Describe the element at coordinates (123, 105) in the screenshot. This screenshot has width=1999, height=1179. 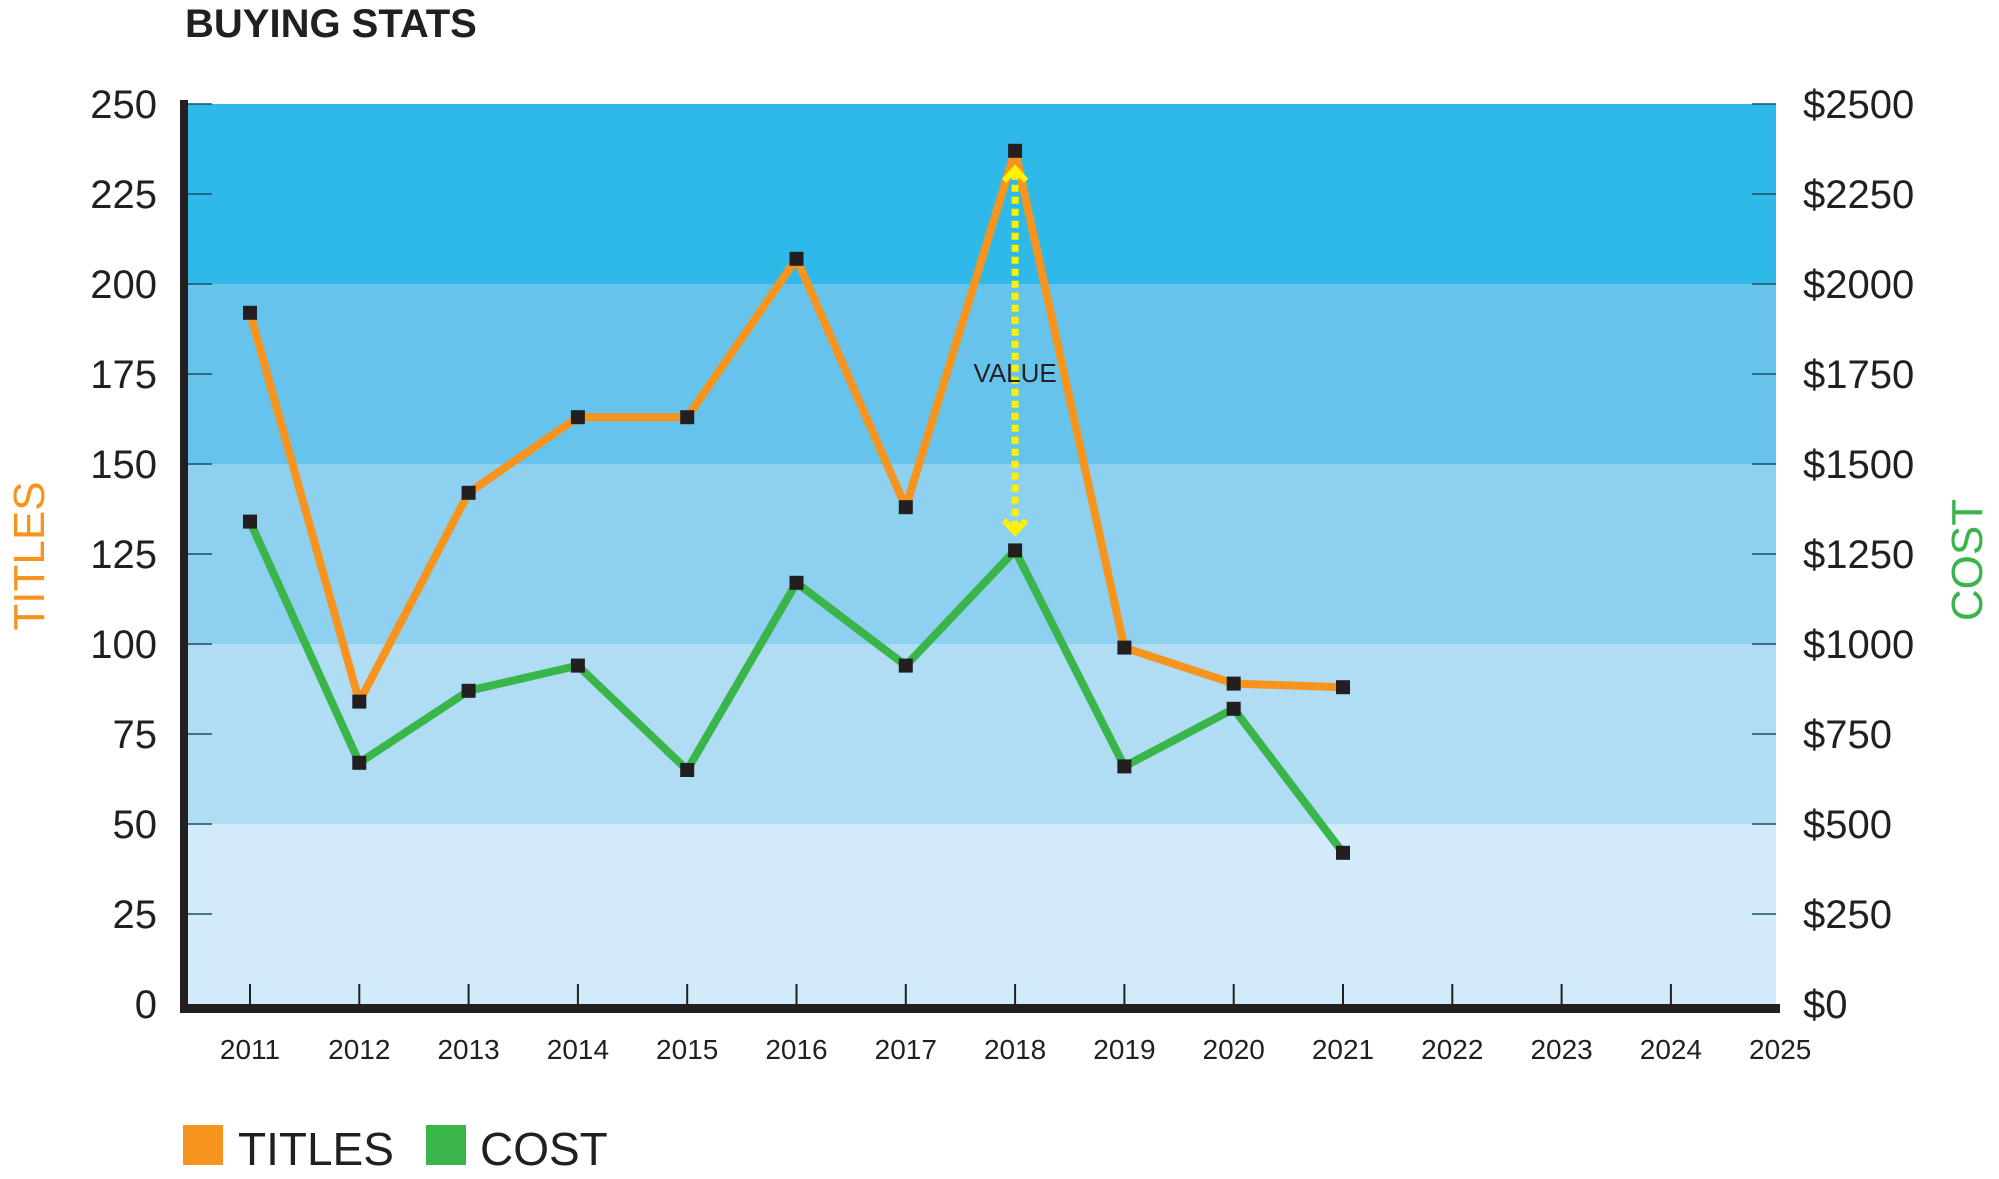
I see `y-tick-label: 250` at that location.